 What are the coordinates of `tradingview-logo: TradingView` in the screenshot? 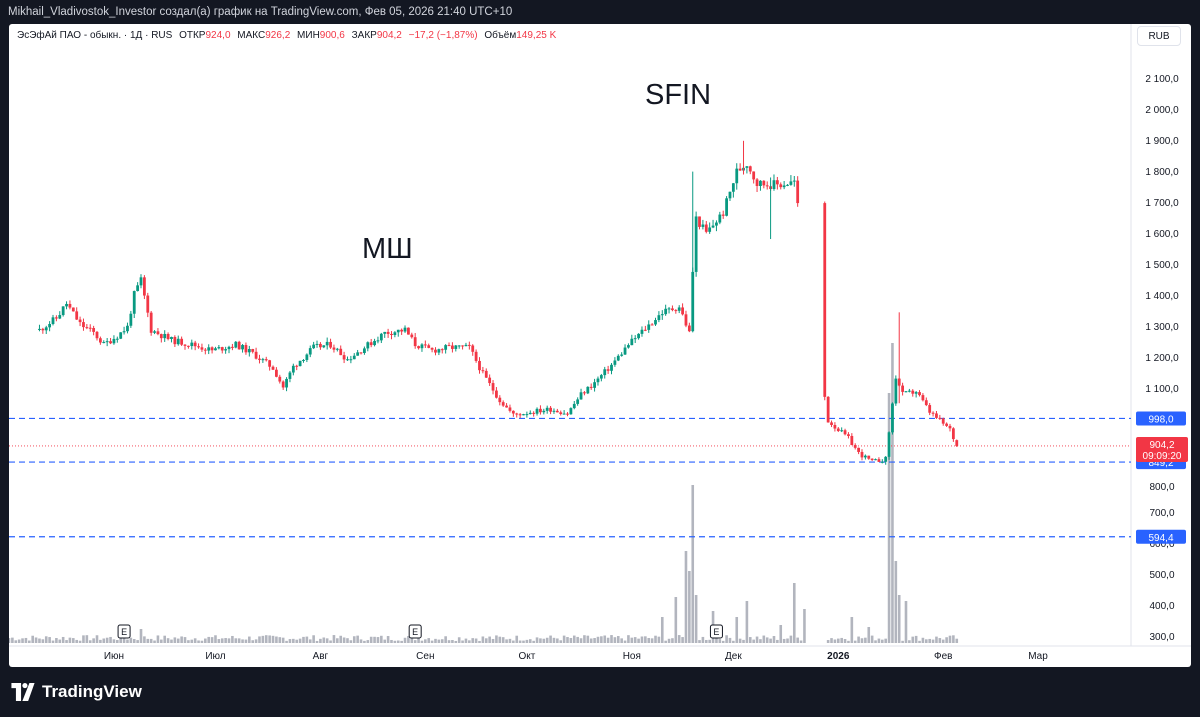 It's located at (76, 692).